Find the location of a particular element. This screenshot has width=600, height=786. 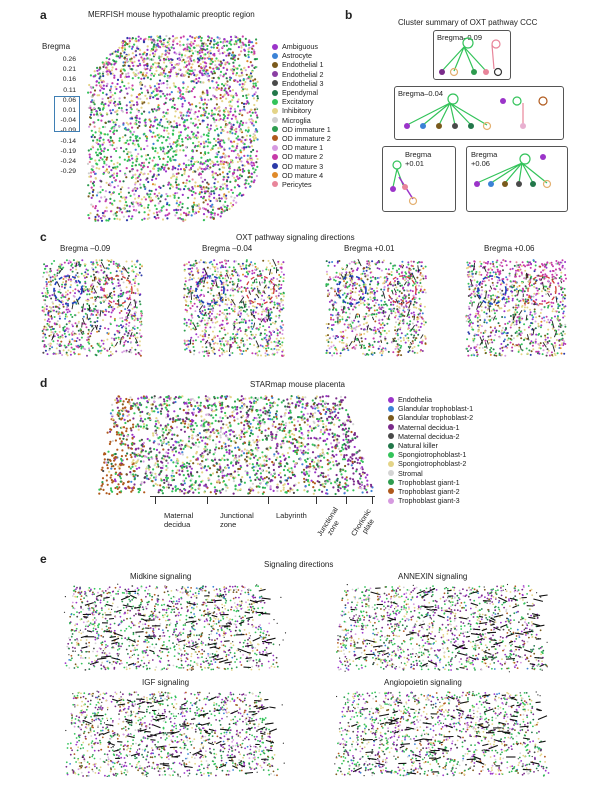

legend-item: Ependymal is located at coordinates (301, 92).